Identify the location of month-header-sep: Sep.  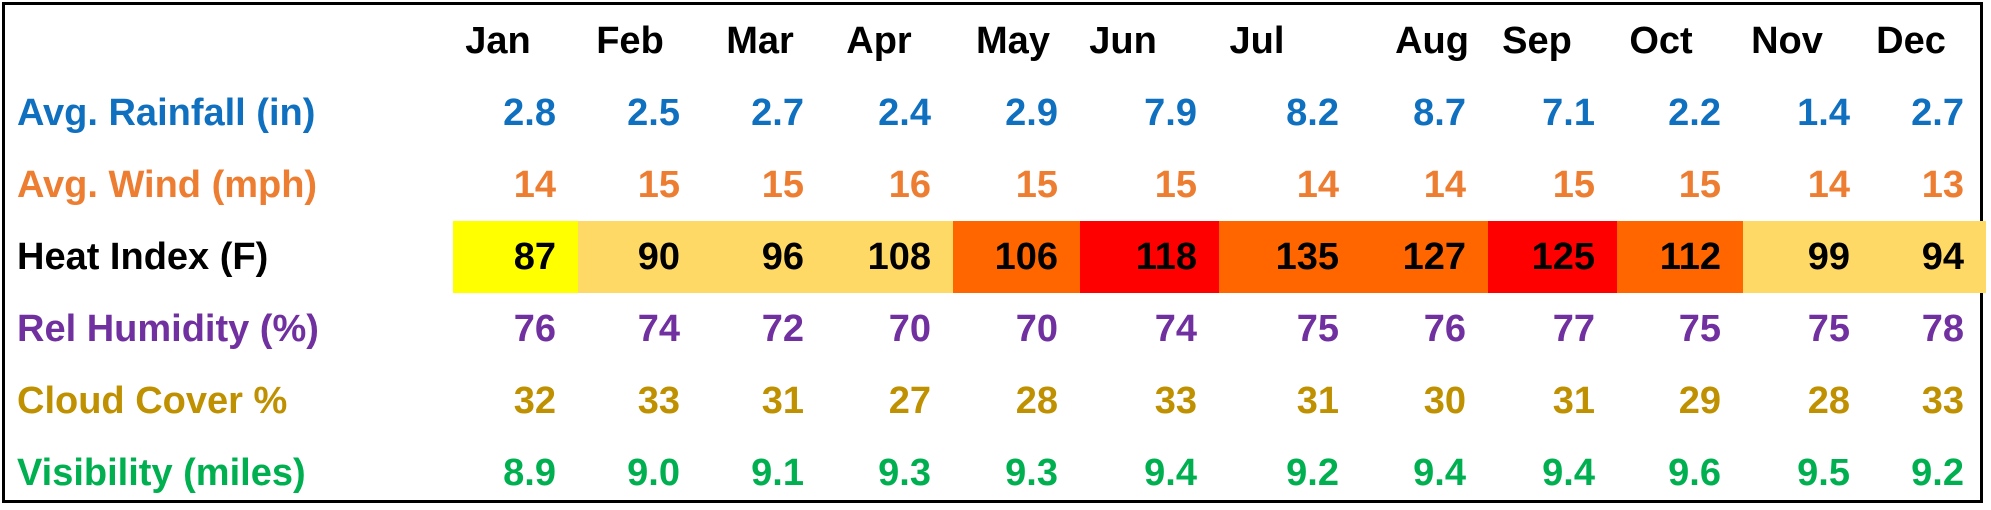
(1537, 41).